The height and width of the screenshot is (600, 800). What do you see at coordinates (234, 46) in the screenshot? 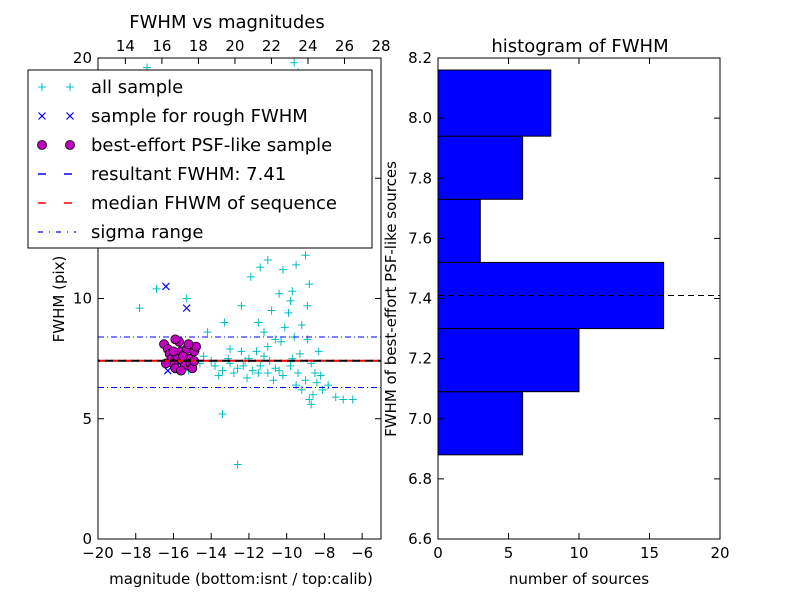
I see `top-x-tick-label: 20` at bounding box center [234, 46].